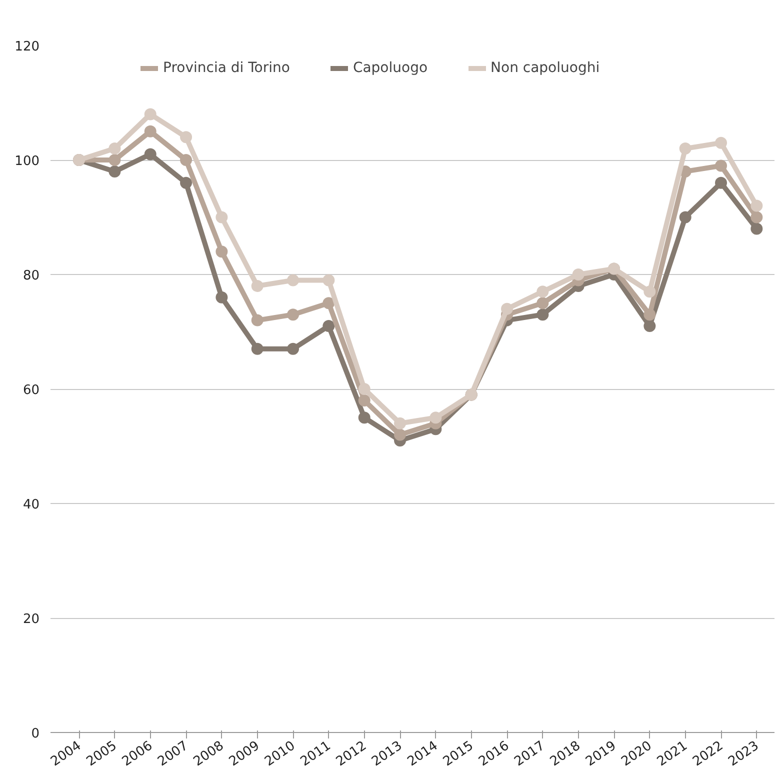 The image size is (784, 773). Describe the element at coordinates (226, 68) in the screenshot. I see `legend-label: Provincia di Torino` at that location.